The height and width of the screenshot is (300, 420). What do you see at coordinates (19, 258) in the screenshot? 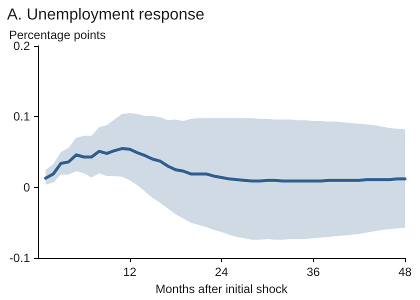
I see `y-tick-label: -0.1` at bounding box center [19, 258].